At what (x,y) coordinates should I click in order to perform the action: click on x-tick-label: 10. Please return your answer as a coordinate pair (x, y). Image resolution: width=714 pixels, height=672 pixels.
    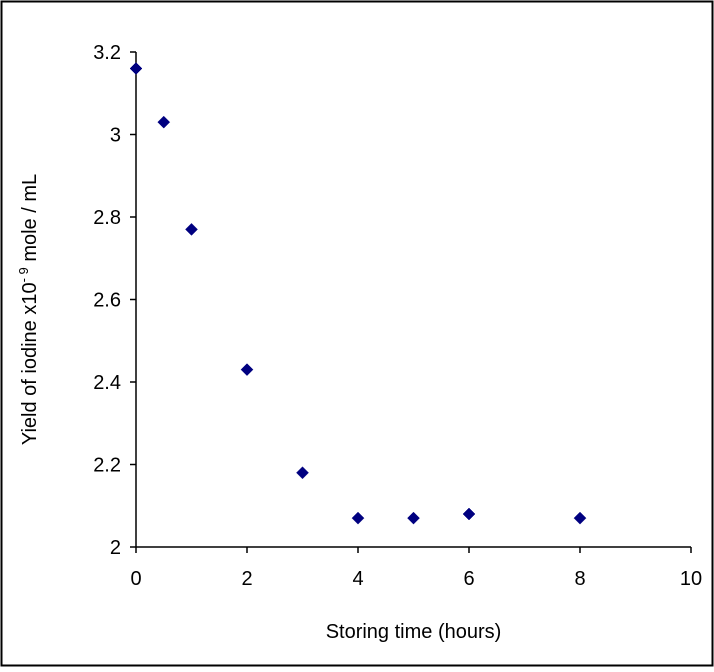
    Looking at the image, I should click on (691, 579).